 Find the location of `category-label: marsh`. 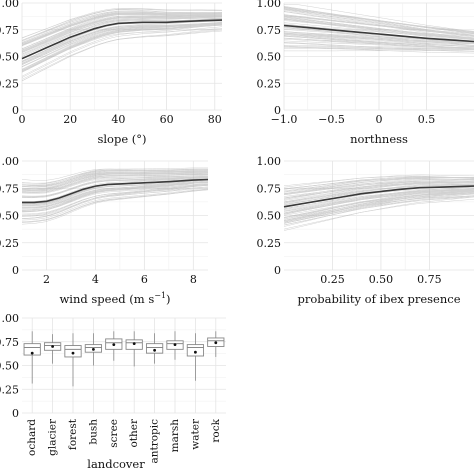

category-label: marsh is located at coordinates (175, 436).